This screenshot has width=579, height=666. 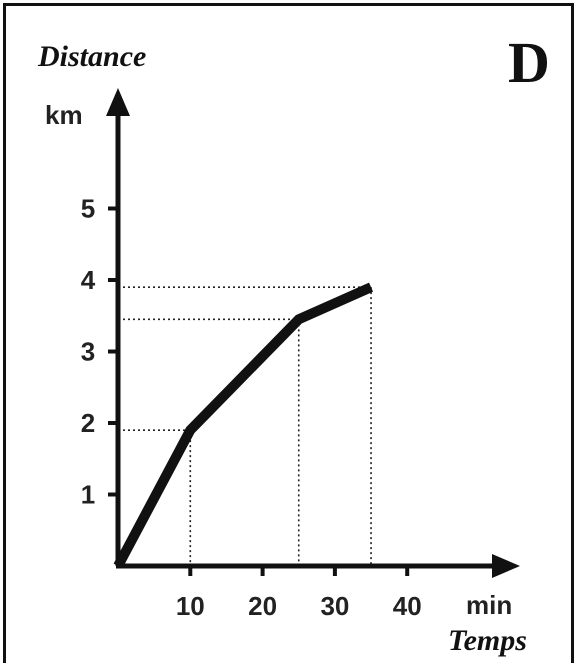 What do you see at coordinates (506, 566) in the screenshot?
I see `x-axis-arrow` at bounding box center [506, 566].